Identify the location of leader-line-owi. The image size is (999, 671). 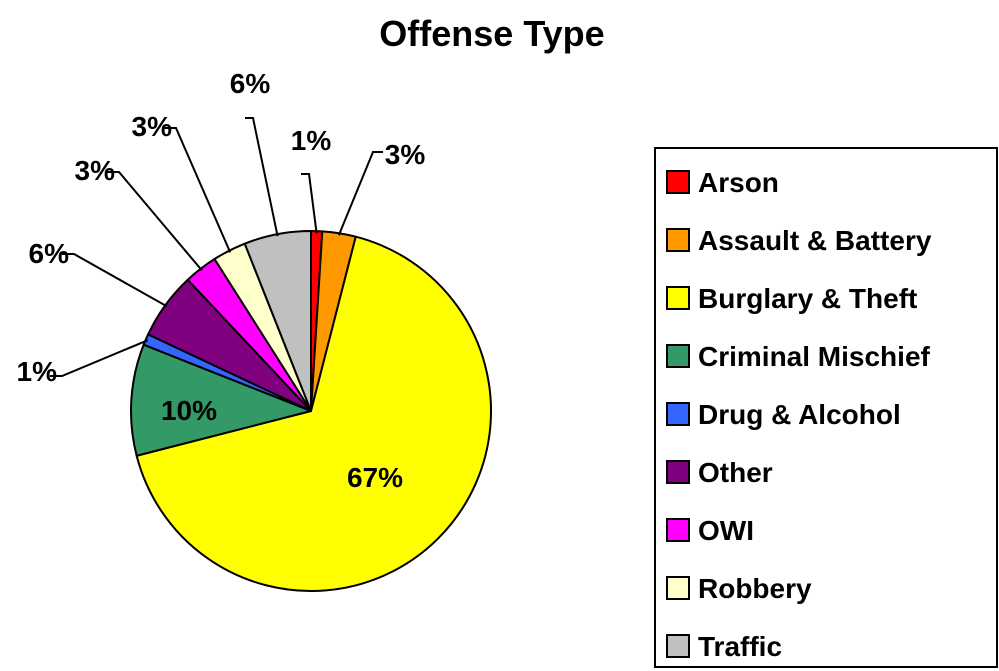
(155, 221).